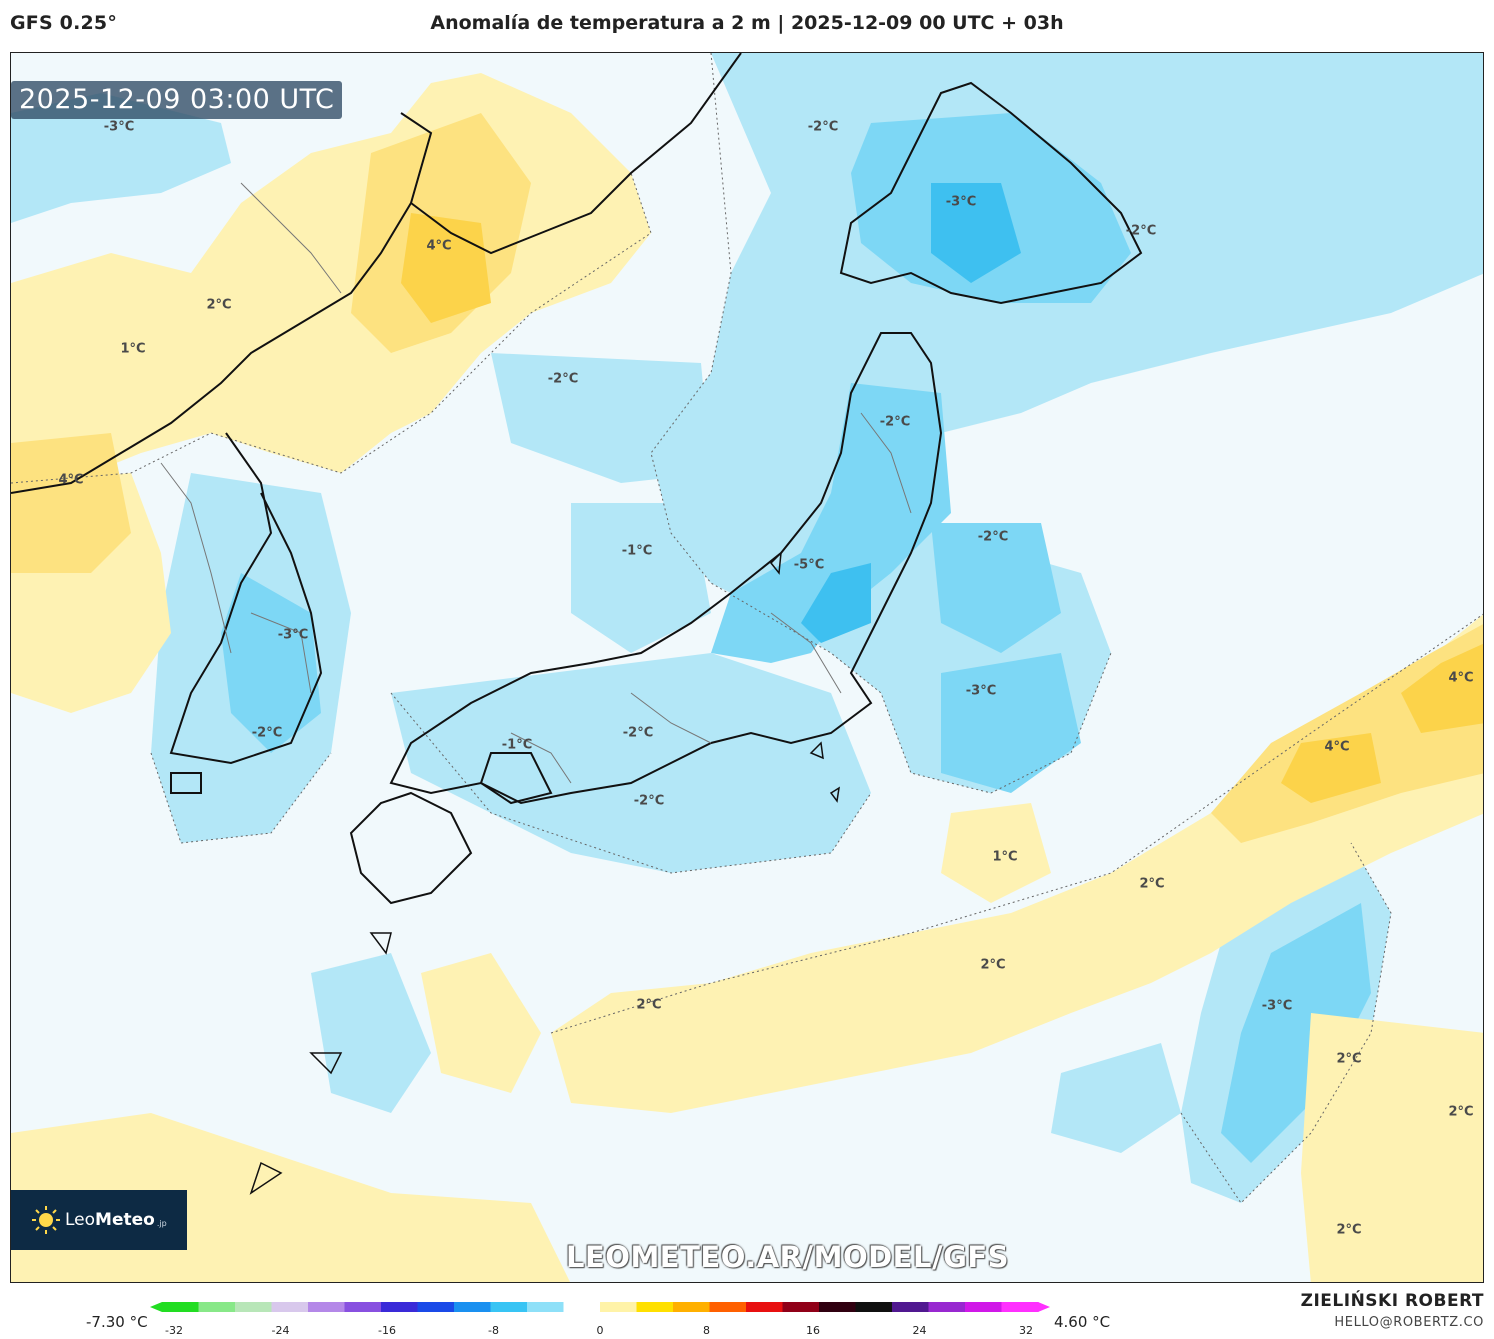  Describe the element at coordinates (1044, 1307) in the screenshot. I see `legend-arrow-right` at that location.